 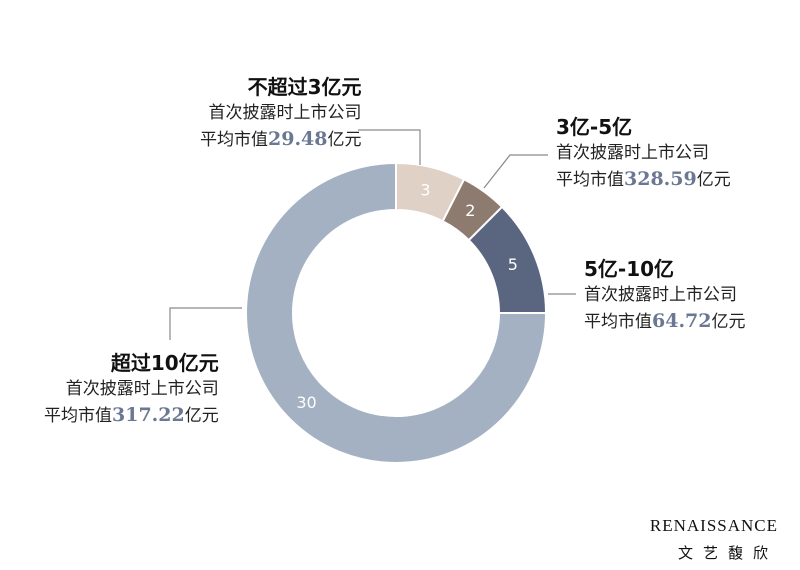 I want to click on label-avg: 平均市值317.22亿元, so click(x=131, y=415).